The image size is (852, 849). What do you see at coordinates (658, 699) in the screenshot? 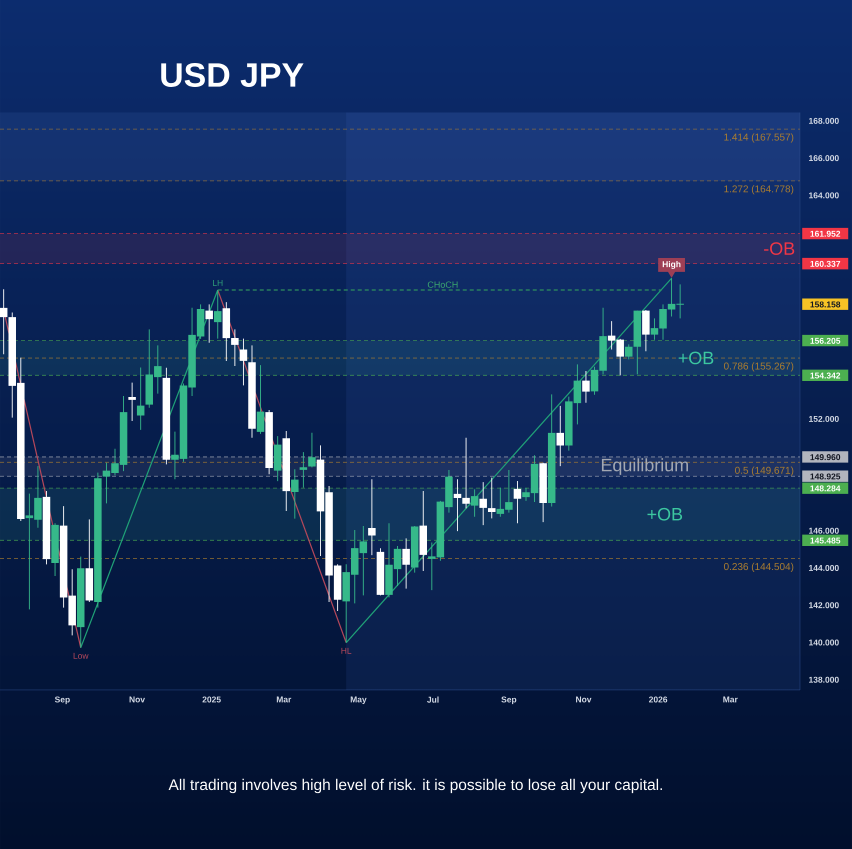
I see `x-tick-label: 2026` at bounding box center [658, 699].